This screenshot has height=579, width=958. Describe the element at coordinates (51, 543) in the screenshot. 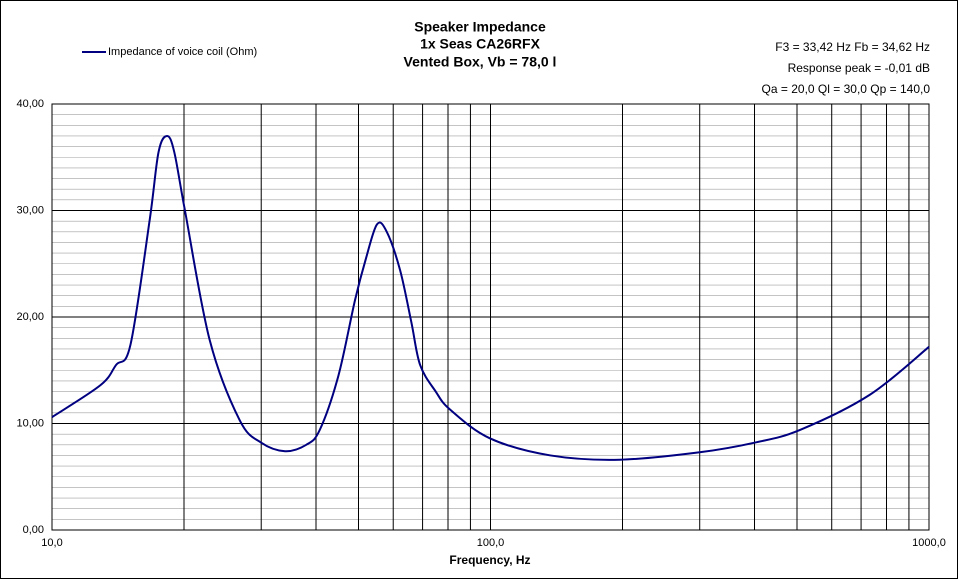

I see `x-tick-label: 10,0` at that location.